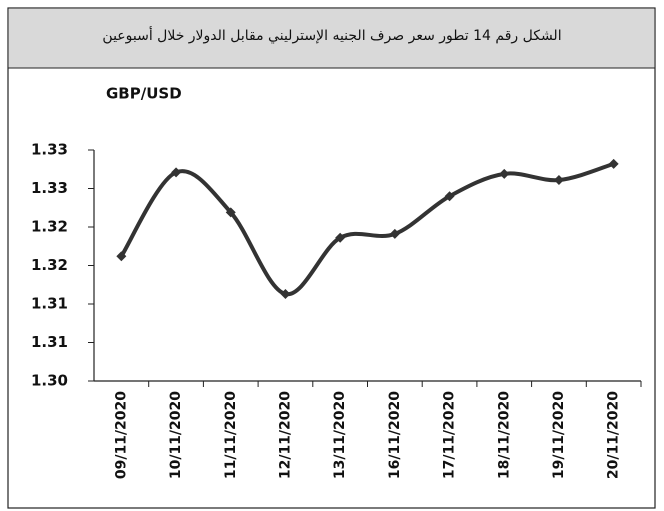 This screenshot has width=664, height=511. I want to click on x-tick-label: 17/11/2020, so click(450, 435).